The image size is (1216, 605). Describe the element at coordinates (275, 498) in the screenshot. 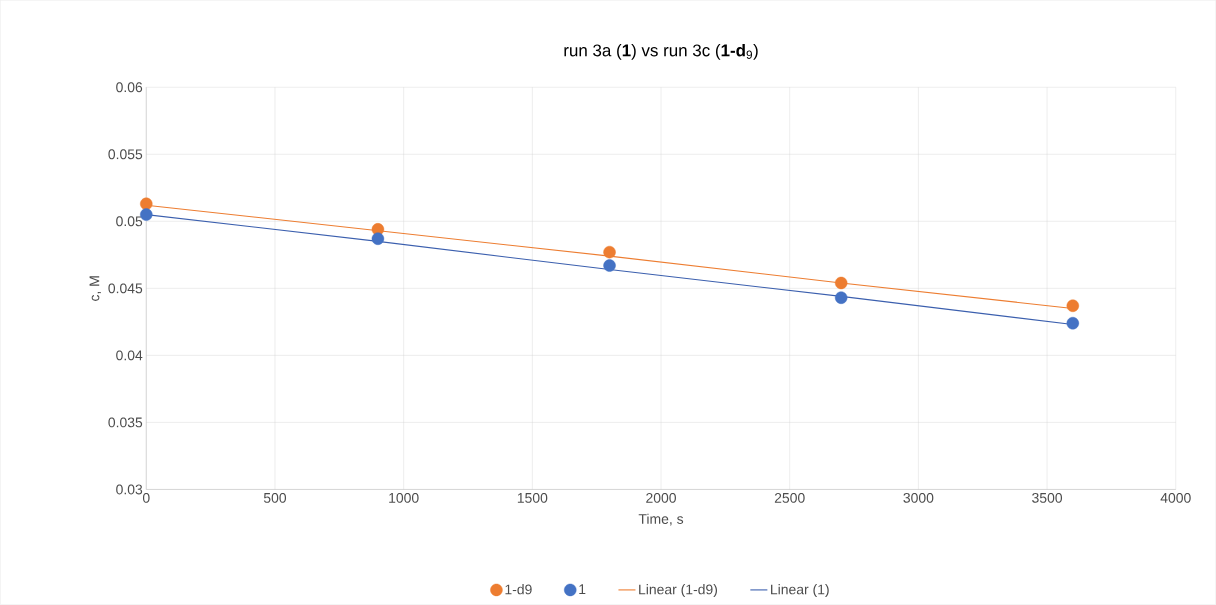

I see `x-tick-label: 500` at that location.